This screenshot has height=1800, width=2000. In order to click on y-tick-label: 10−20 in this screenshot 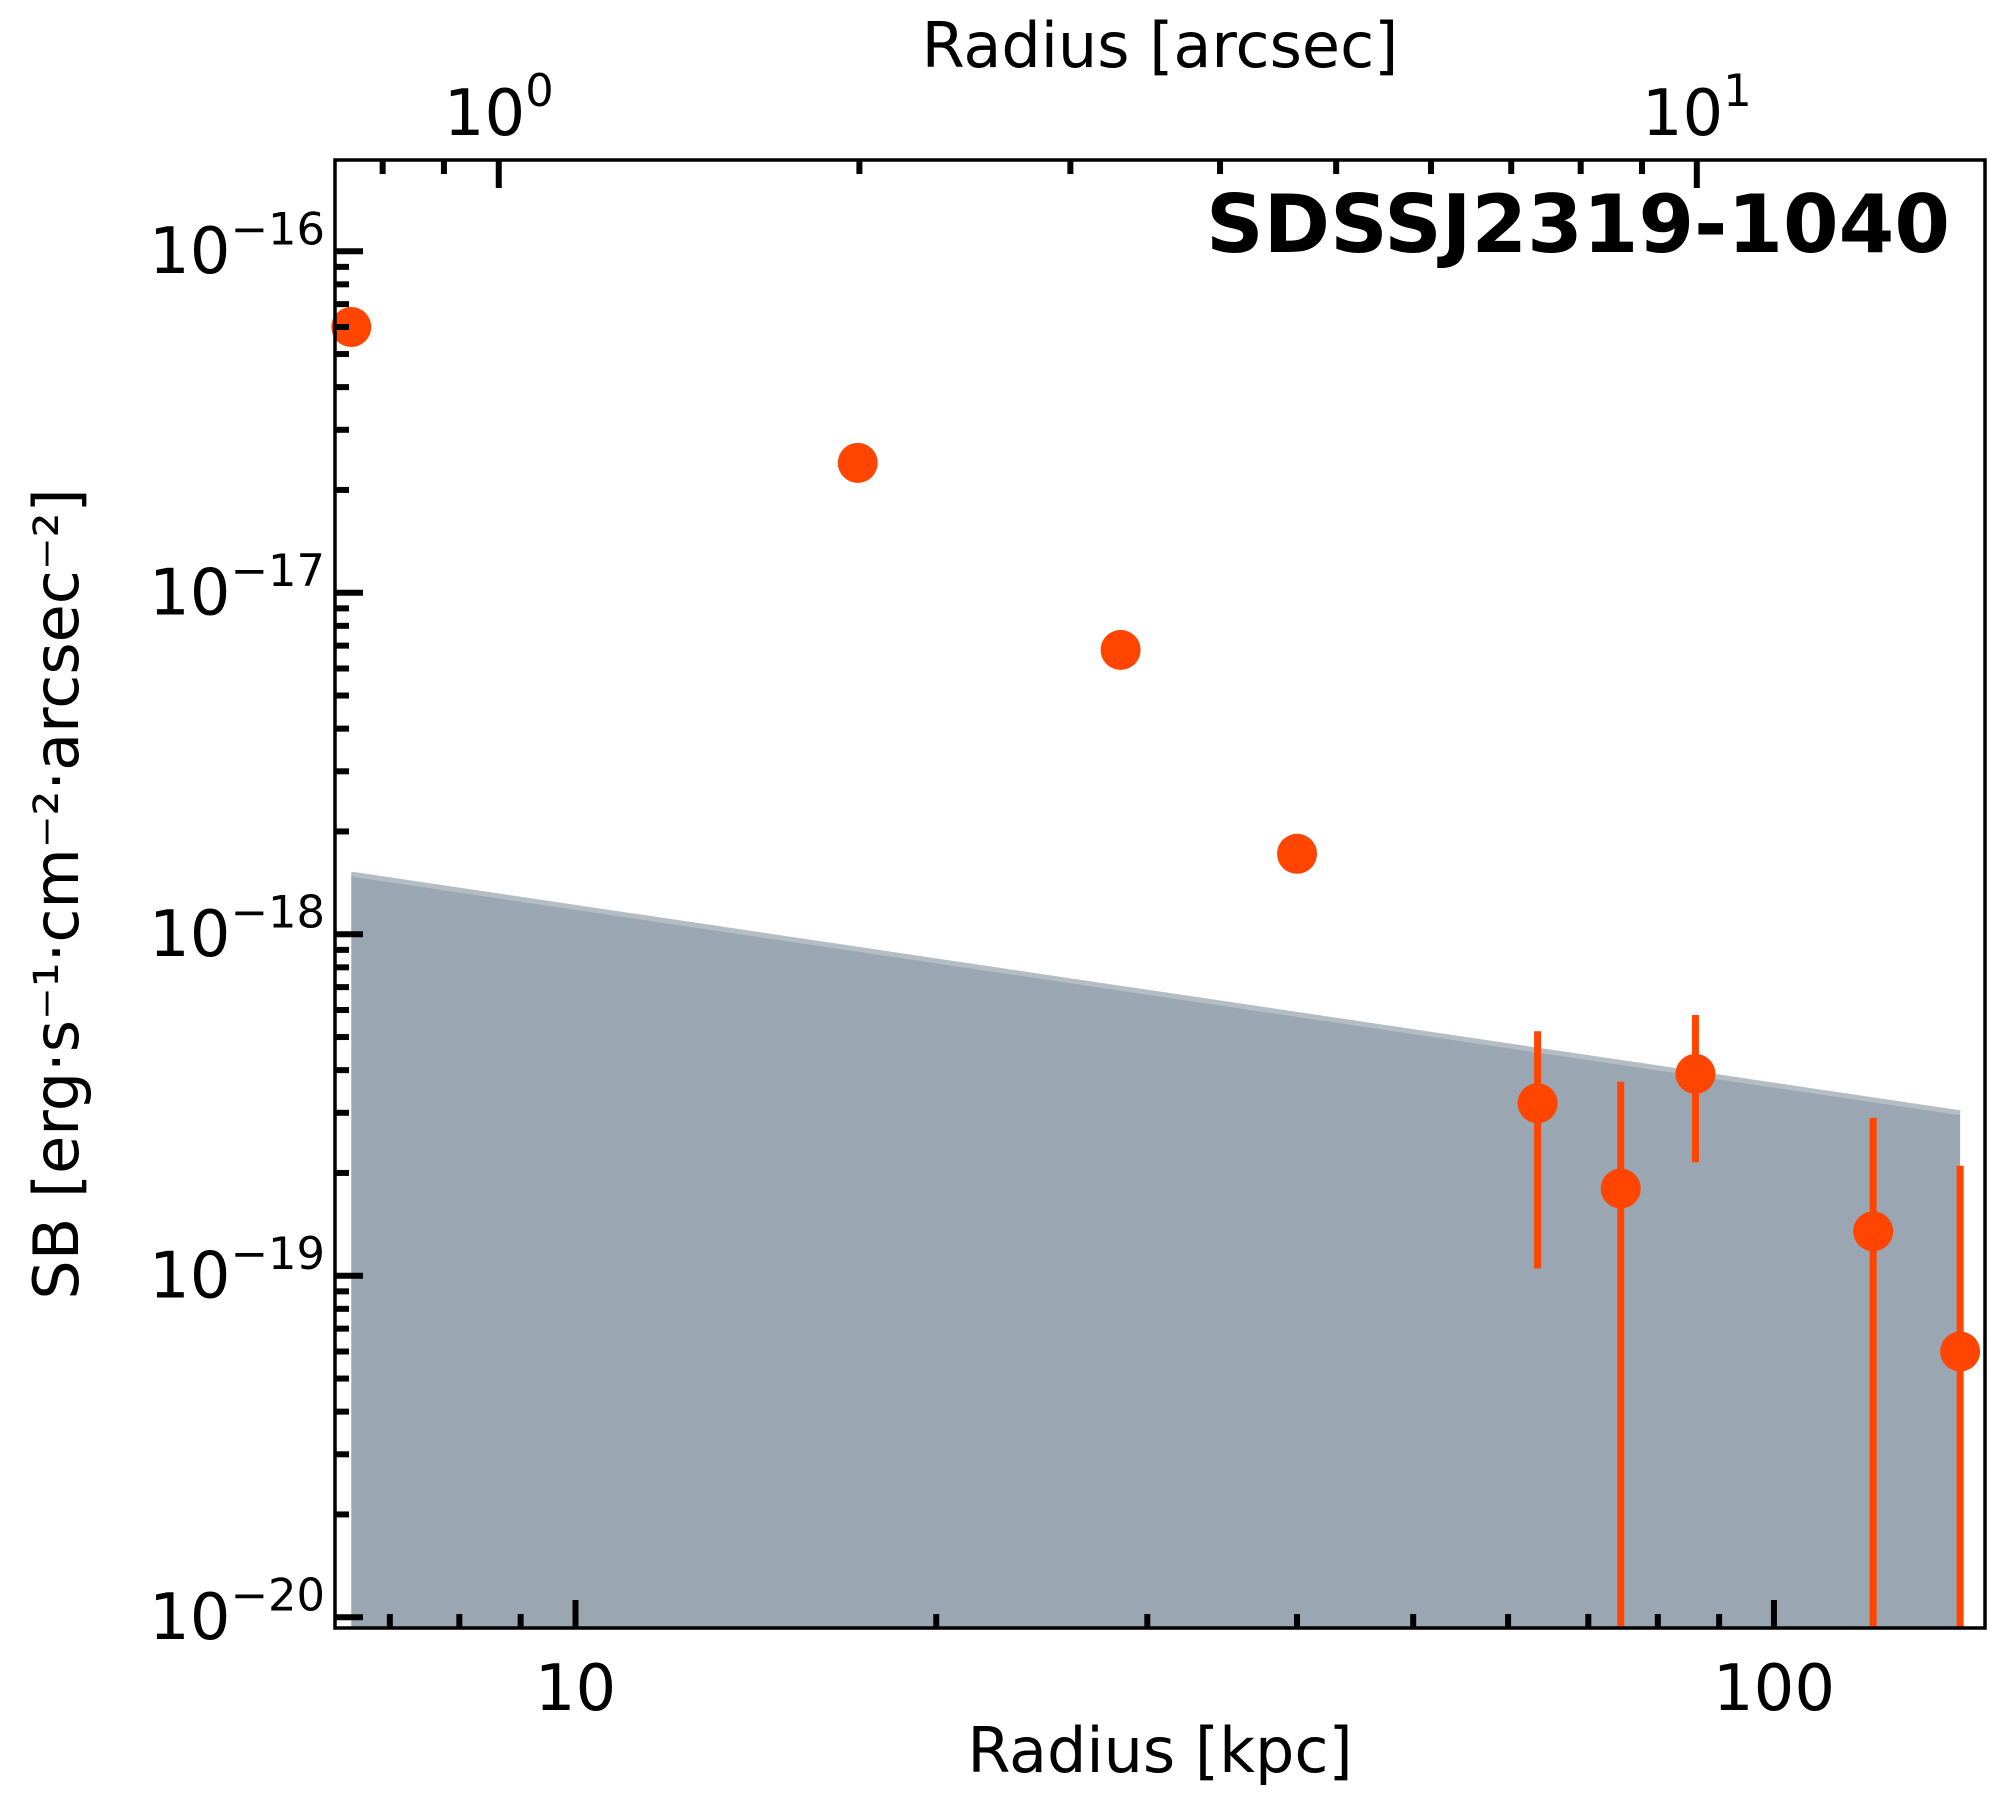, I will do `click(237, 1611)`.